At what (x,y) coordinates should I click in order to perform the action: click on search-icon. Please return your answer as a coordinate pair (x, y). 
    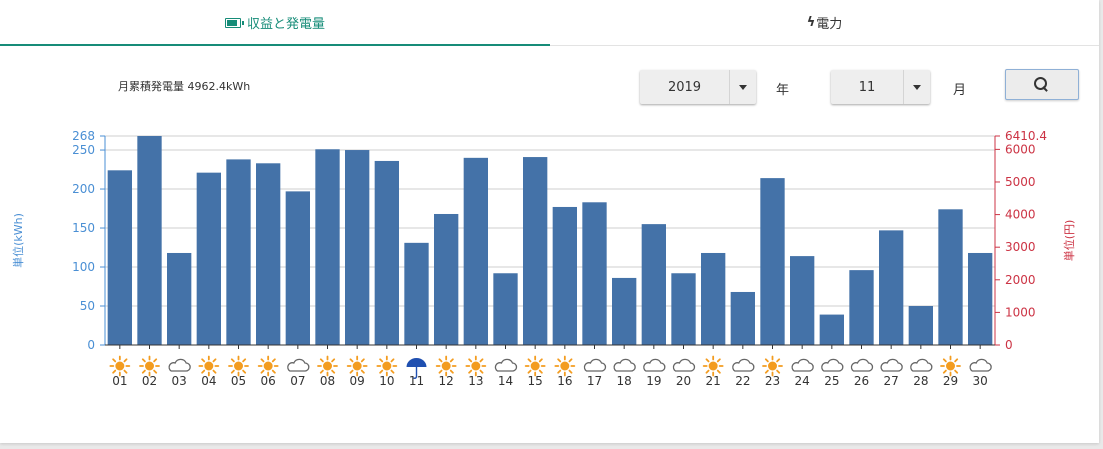
    Looking at the image, I should click on (1040, 83).